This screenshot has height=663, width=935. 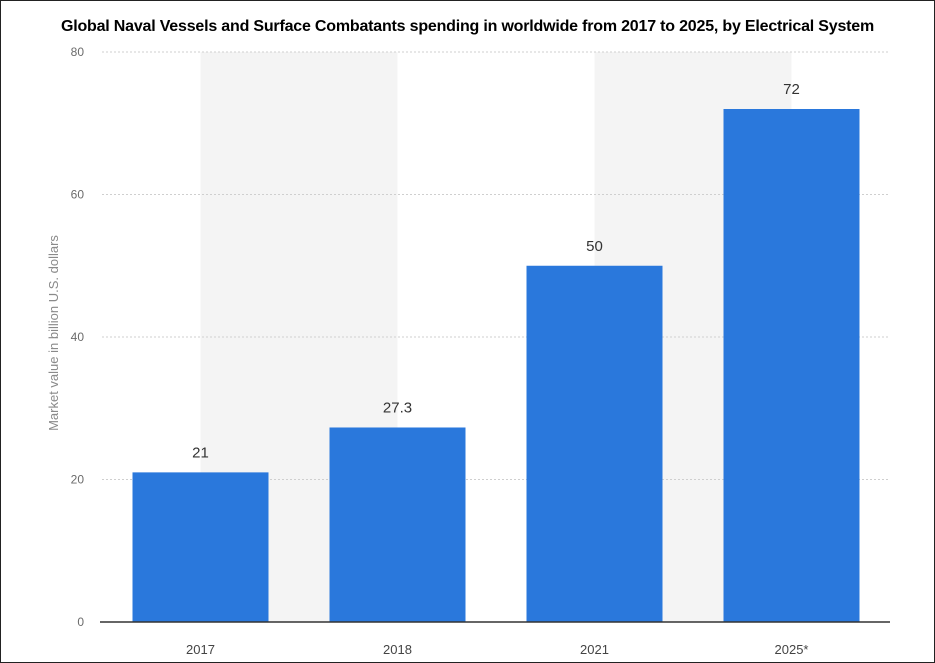 I want to click on y-tick-label: 0, so click(x=80, y=622).